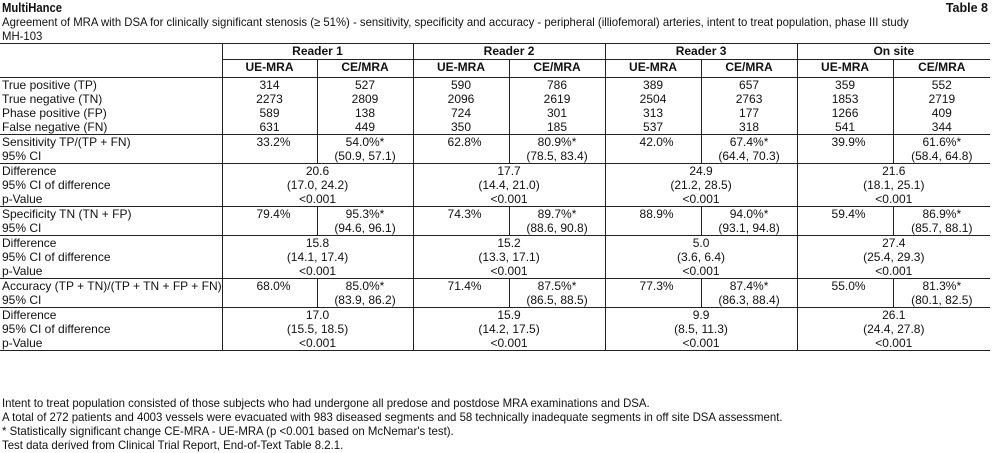 Image resolution: width=992 pixels, height=453 pixels. I want to click on ci-label: 95% CI, so click(22, 156).